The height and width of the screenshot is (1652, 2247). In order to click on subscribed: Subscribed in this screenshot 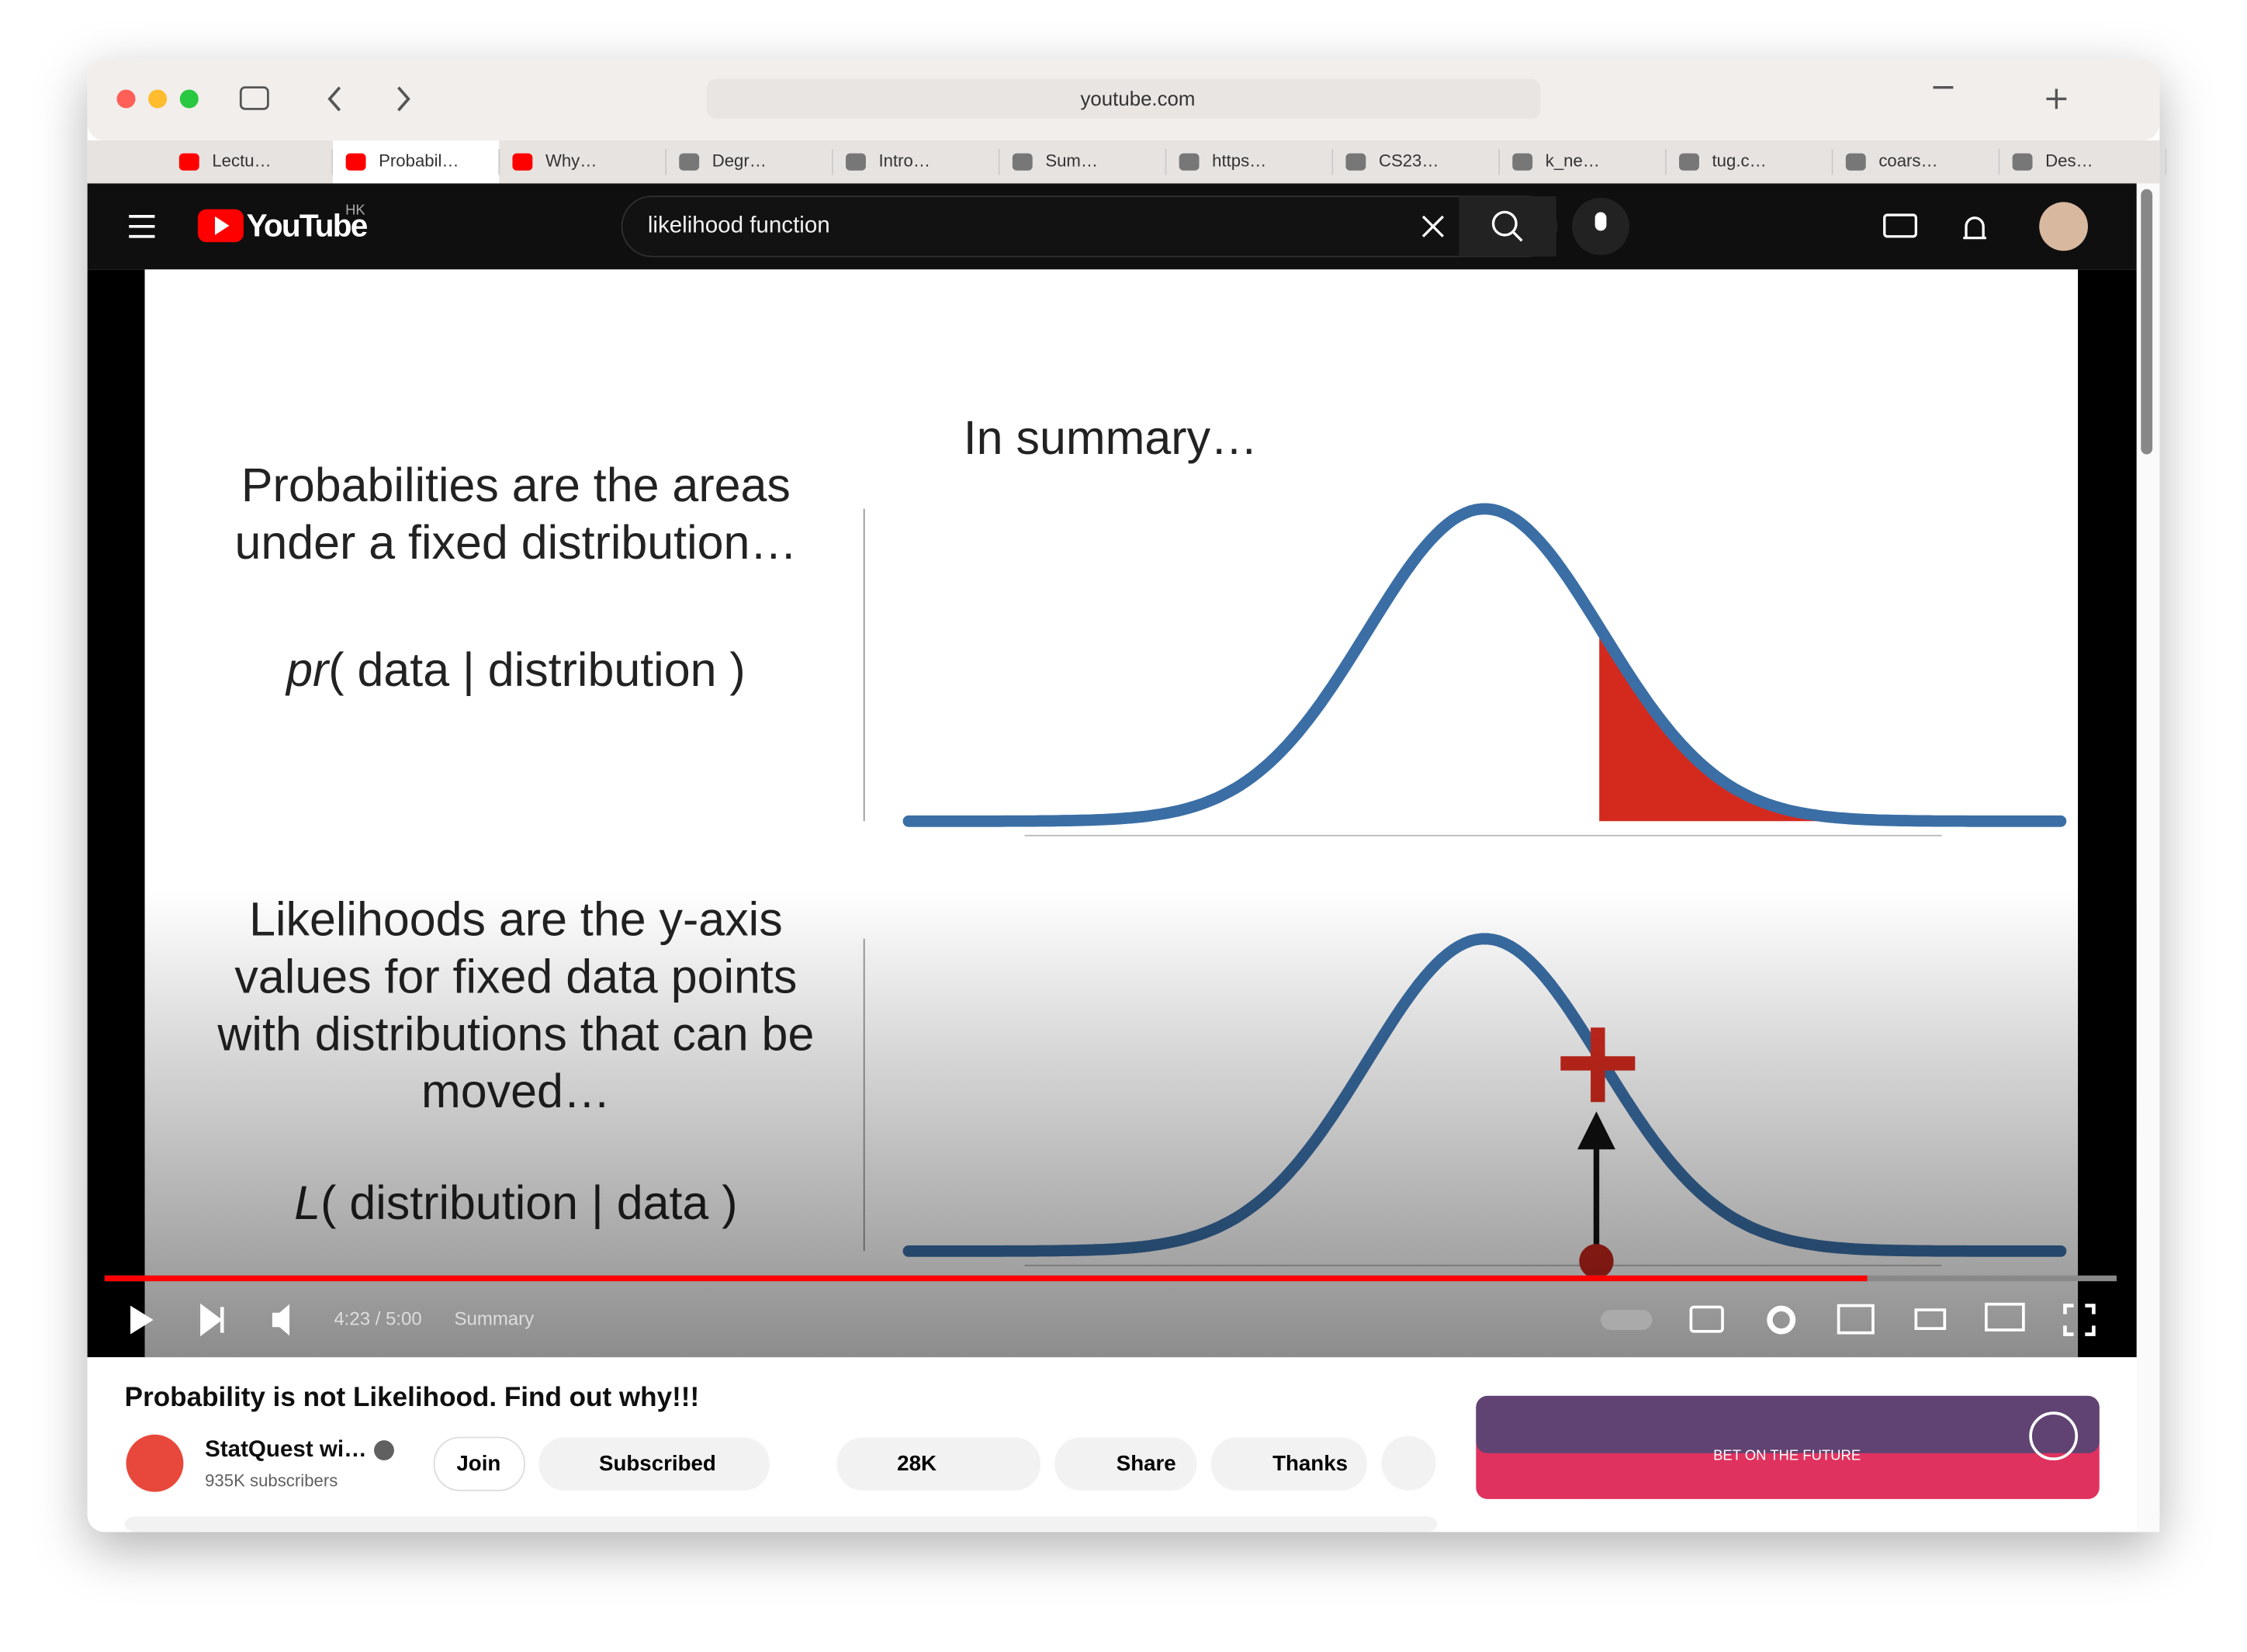, I will do `click(657, 1463)`.